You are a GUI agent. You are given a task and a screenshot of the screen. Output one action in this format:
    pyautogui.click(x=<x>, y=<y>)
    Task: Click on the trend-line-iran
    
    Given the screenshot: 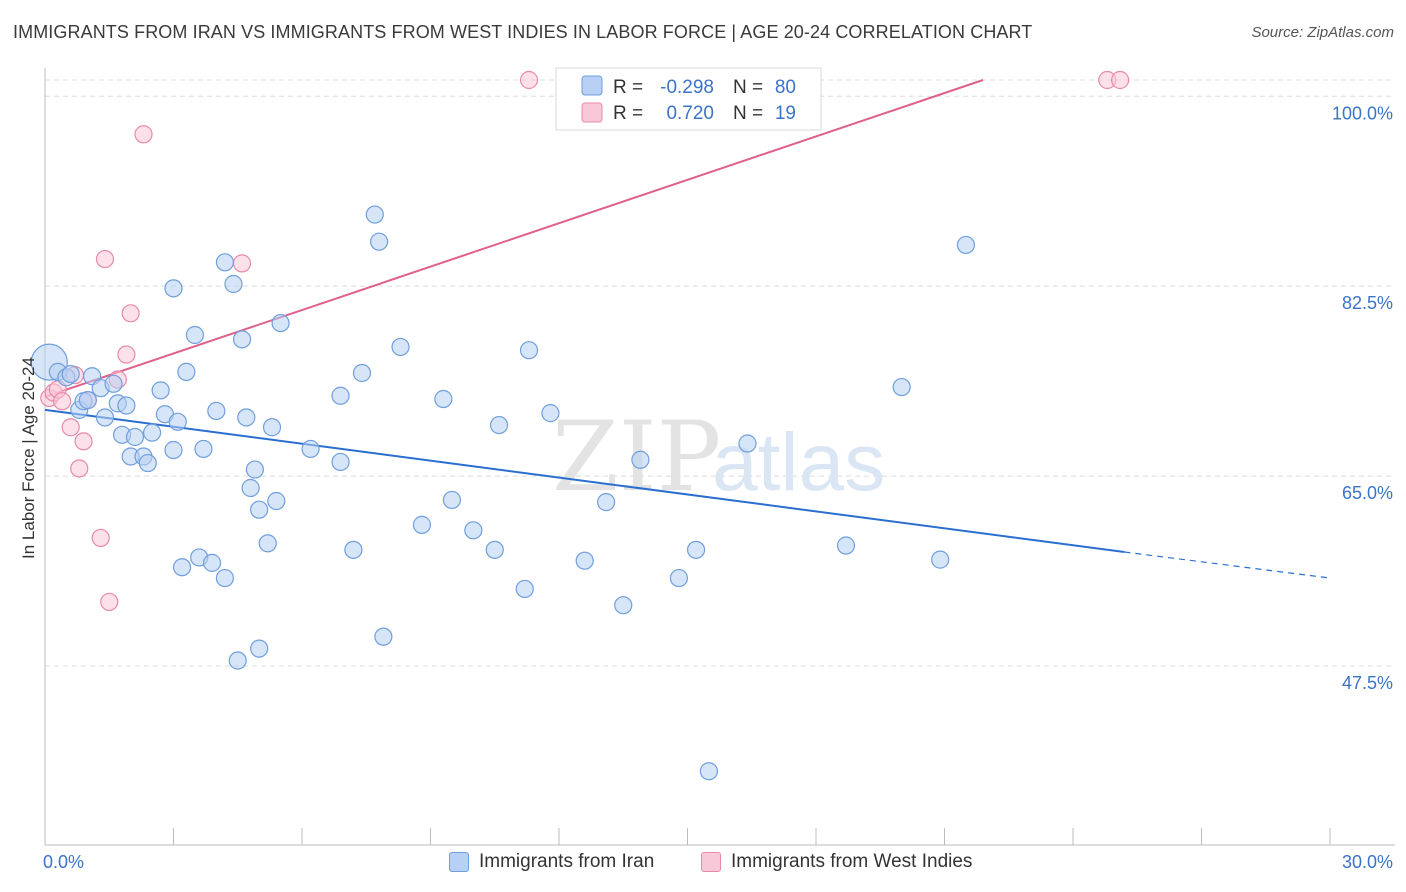 What is the action you would take?
    pyautogui.click(x=584, y=481)
    